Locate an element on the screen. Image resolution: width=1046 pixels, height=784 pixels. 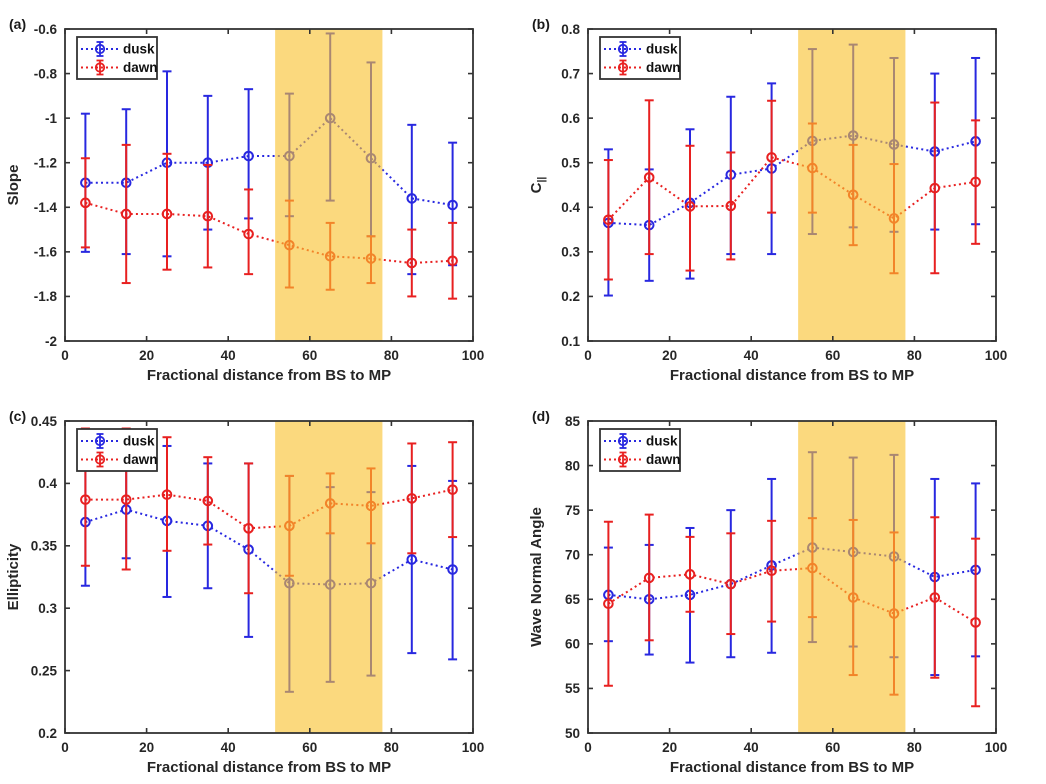
y-tick-label: 85 is located at coordinates (573, 421).